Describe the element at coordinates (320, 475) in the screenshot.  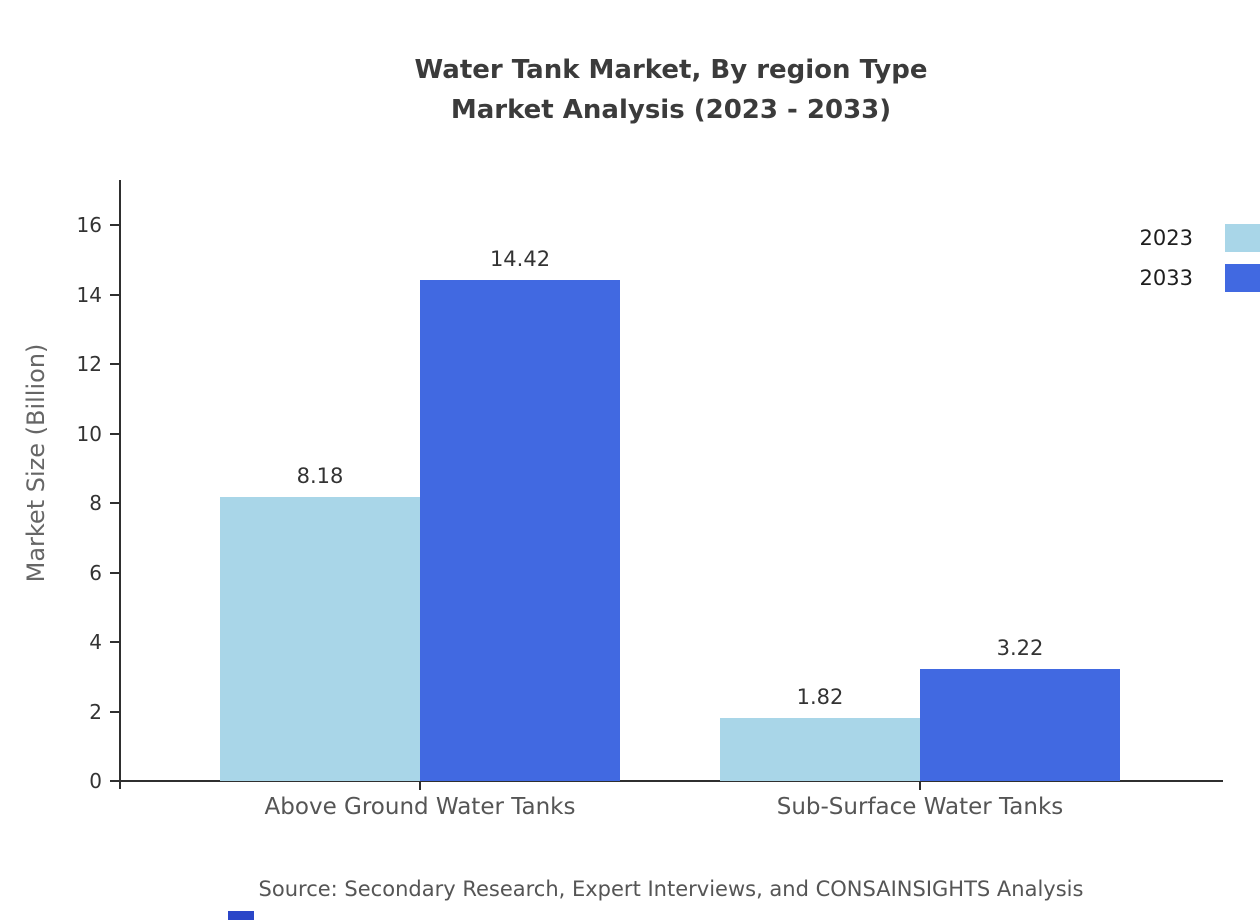
I see `bar-value-label: 8.18` at that location.